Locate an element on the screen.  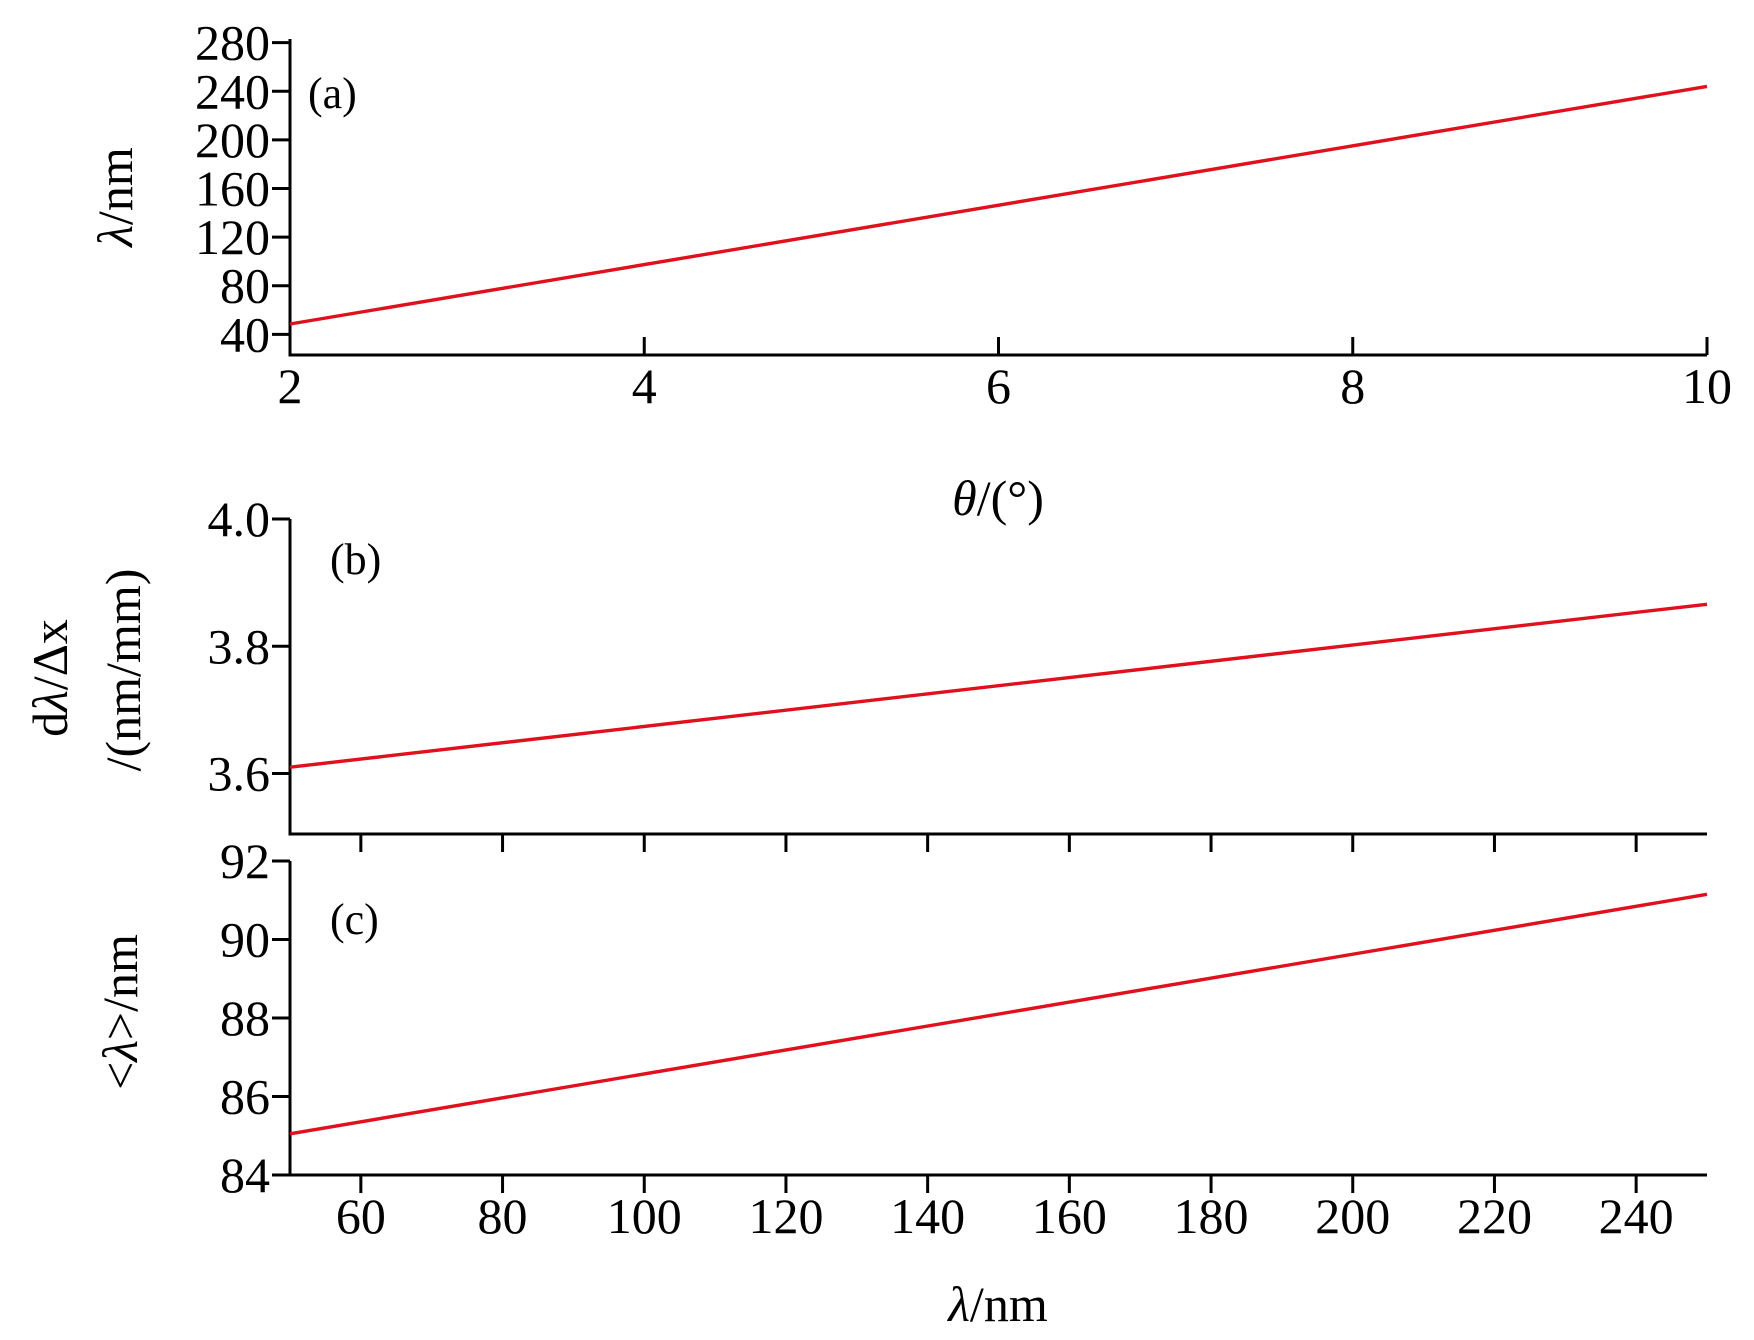
panel-a-x-ticks: 2 4 6 8 10 is located at coordinates (1005, 375).